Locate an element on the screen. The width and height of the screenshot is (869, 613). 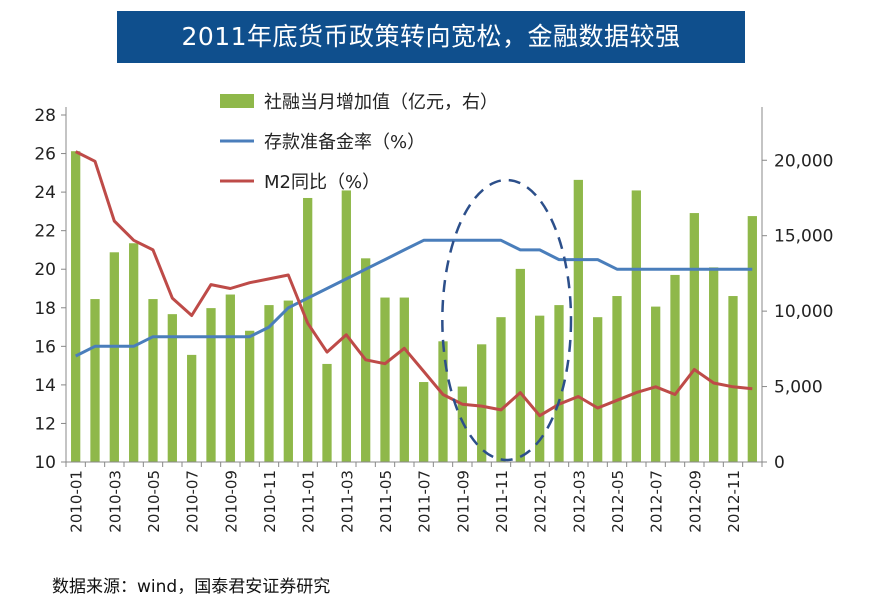
x-tick-label: 2011-11 is located at coordinates (502, 501).